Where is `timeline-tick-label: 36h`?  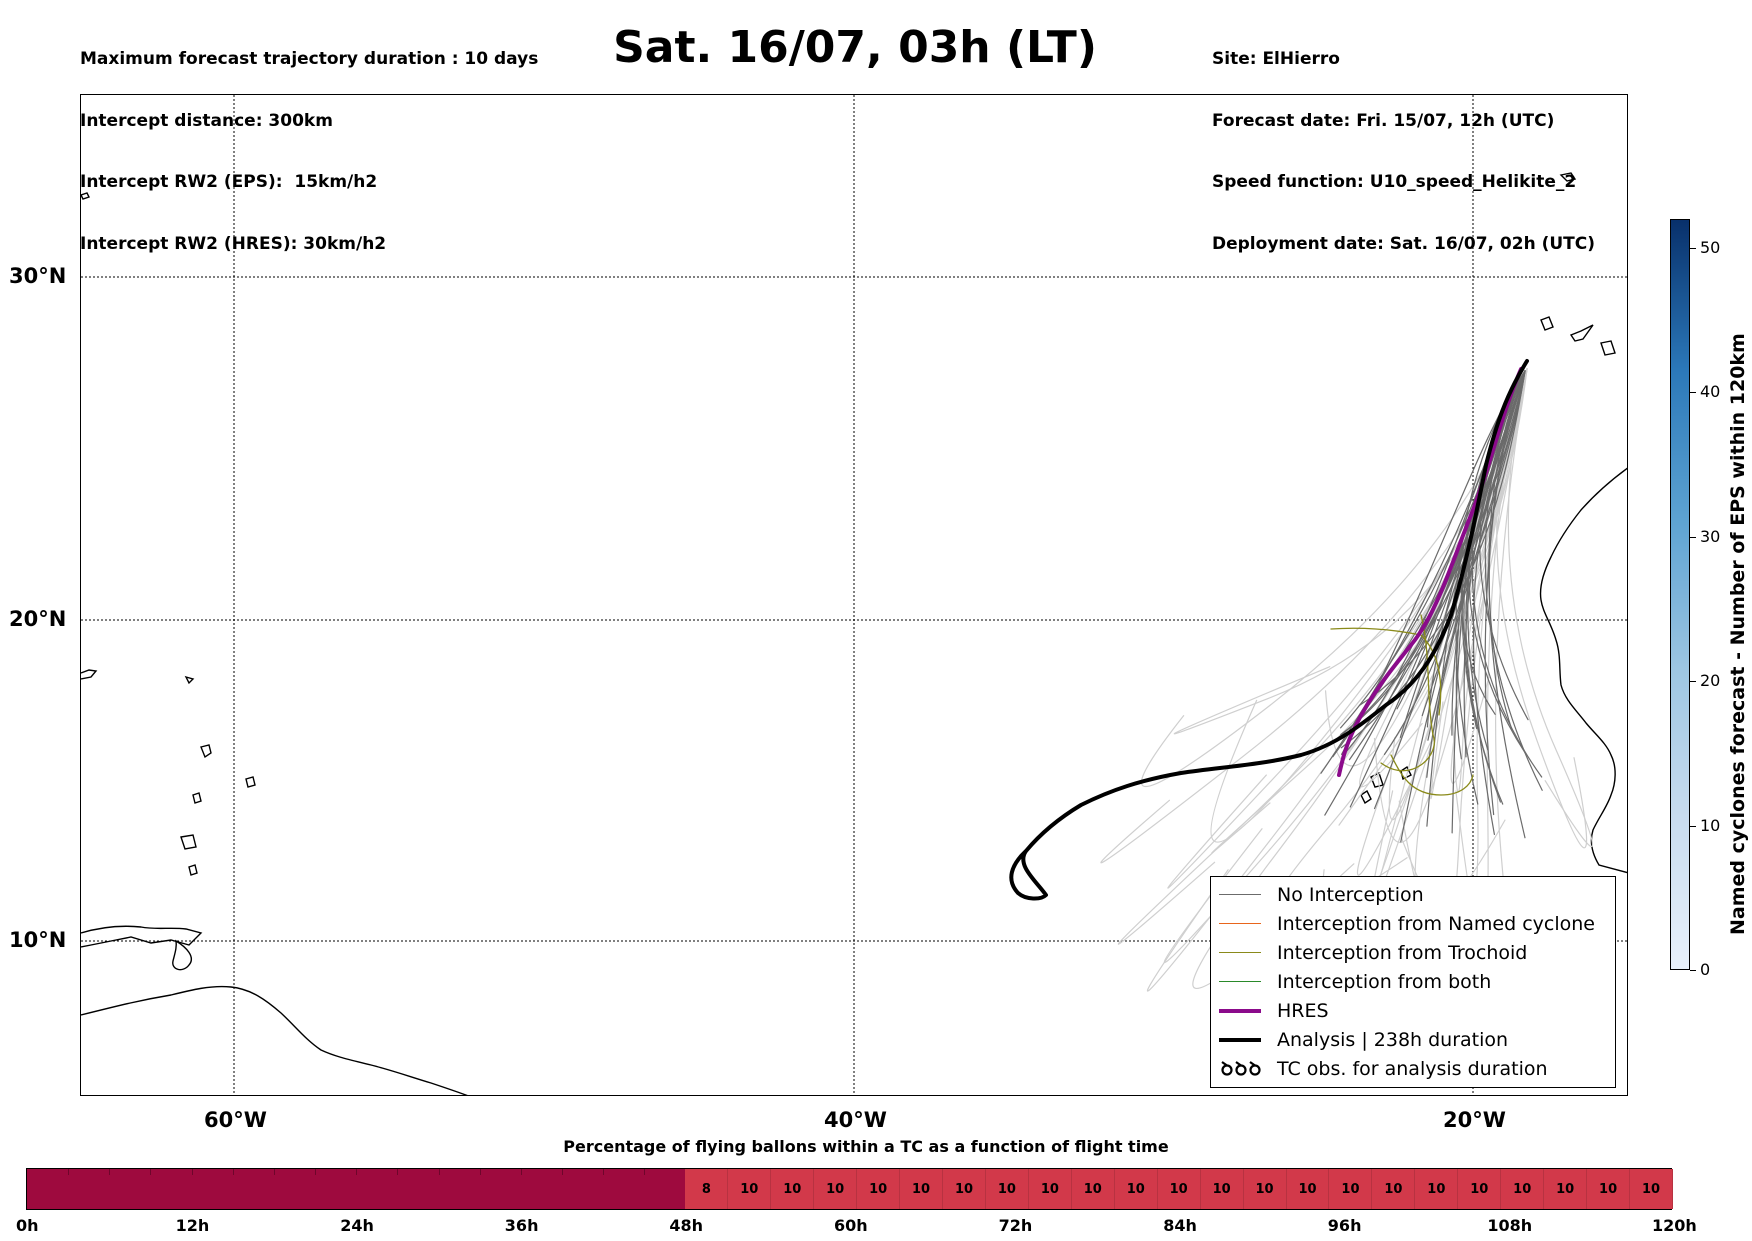
timeline-tick-label: 36h is located at coordinates (521, 1225).